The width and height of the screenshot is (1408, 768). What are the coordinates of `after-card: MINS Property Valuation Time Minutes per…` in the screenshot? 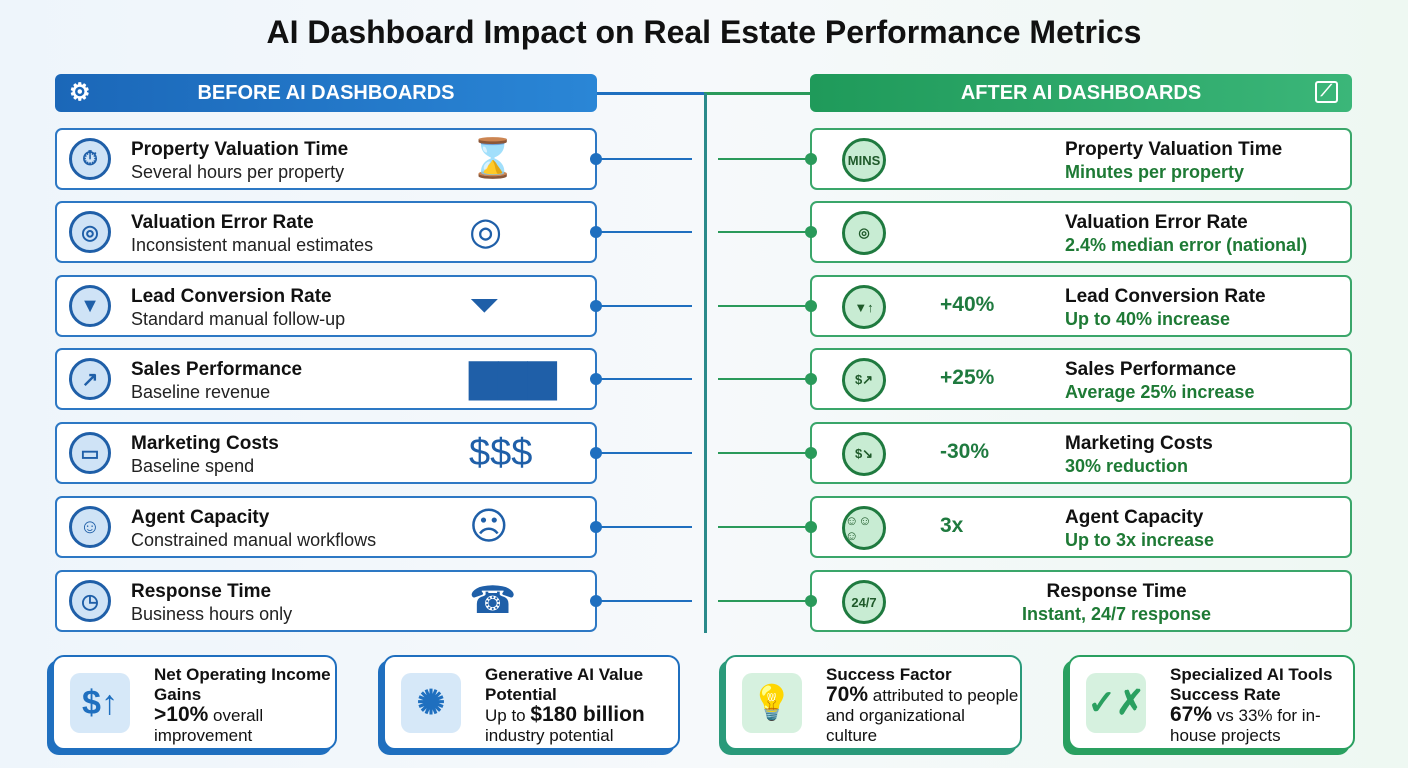 It's located at (1078, 159).